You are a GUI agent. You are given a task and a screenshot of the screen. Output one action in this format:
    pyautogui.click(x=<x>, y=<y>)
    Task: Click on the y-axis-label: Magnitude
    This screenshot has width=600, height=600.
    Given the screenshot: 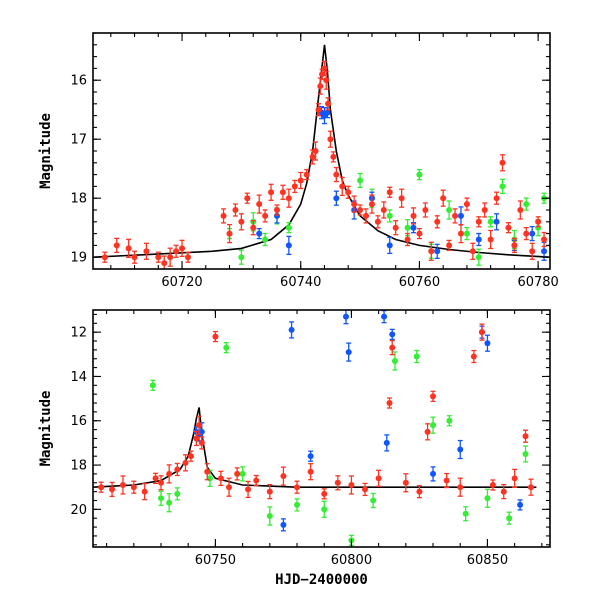 What is the action you would take?
    pyautogui.click(x=46, y=151)
    